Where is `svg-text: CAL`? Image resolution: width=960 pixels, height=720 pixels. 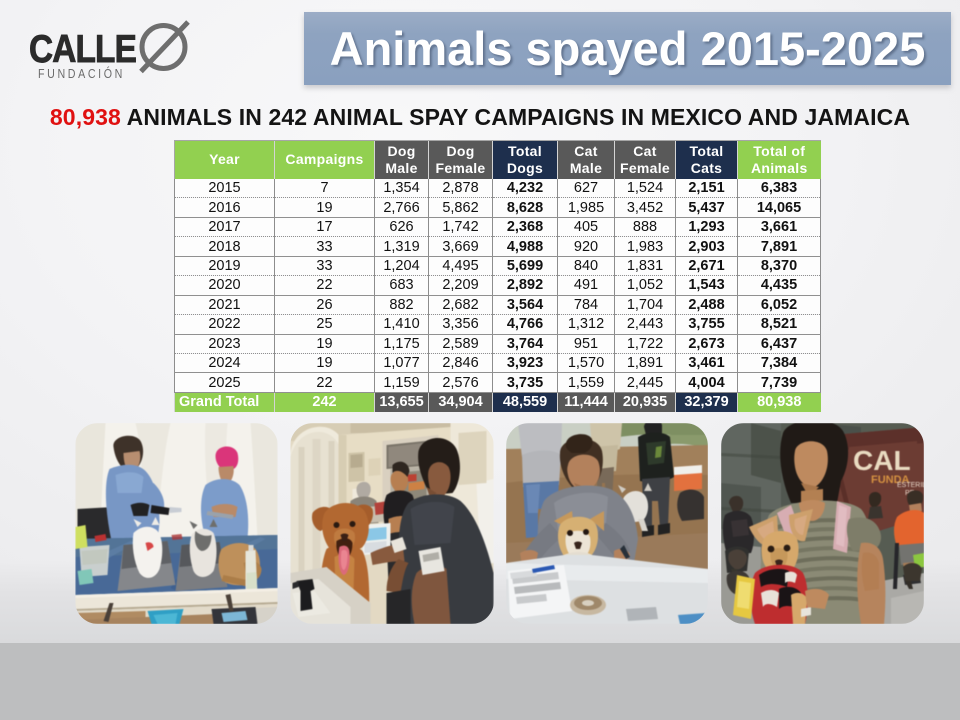 svg-text: CAL is located at coordinates (882, 460).